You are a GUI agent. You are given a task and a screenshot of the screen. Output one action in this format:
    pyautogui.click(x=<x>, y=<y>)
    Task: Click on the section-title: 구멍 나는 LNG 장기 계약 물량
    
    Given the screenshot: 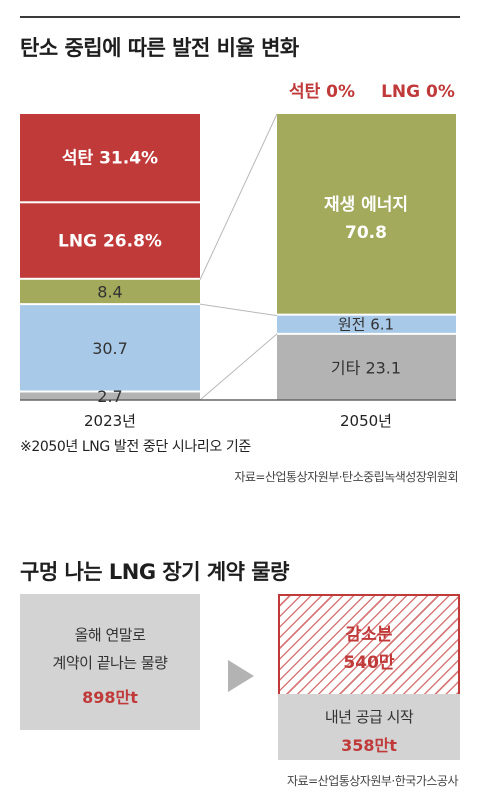 What is the action you would take?
    pyautogui.click(x=154, y=572)
    